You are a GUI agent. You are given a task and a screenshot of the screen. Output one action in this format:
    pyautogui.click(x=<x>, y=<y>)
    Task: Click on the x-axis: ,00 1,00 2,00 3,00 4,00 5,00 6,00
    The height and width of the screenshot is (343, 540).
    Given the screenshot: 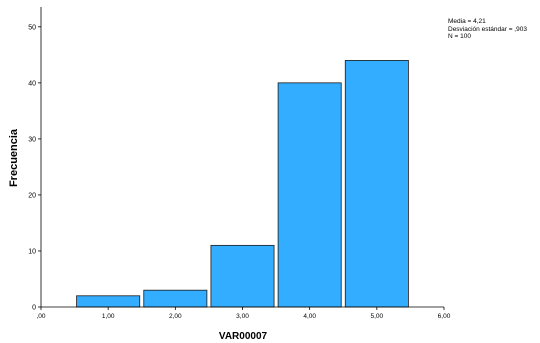 What is the action you would take?
    pyautogui.click(x=243, y=313)
    